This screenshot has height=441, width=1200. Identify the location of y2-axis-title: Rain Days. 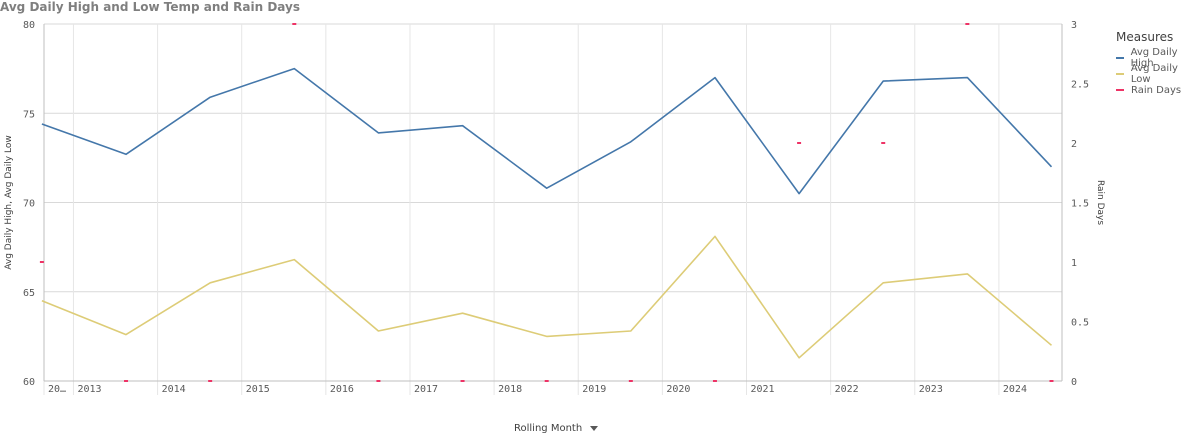
(1100, 202).